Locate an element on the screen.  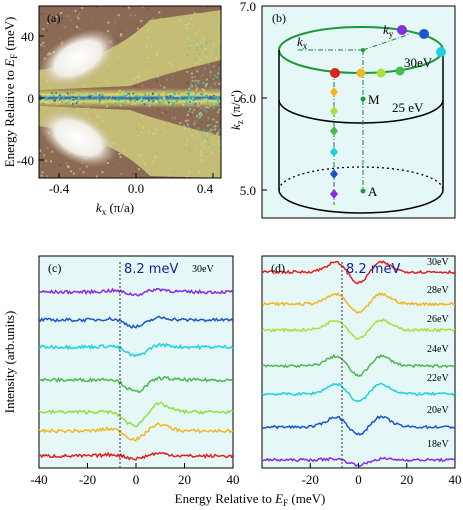
bz-kx-label: kx is located at coordinates (302, 42).